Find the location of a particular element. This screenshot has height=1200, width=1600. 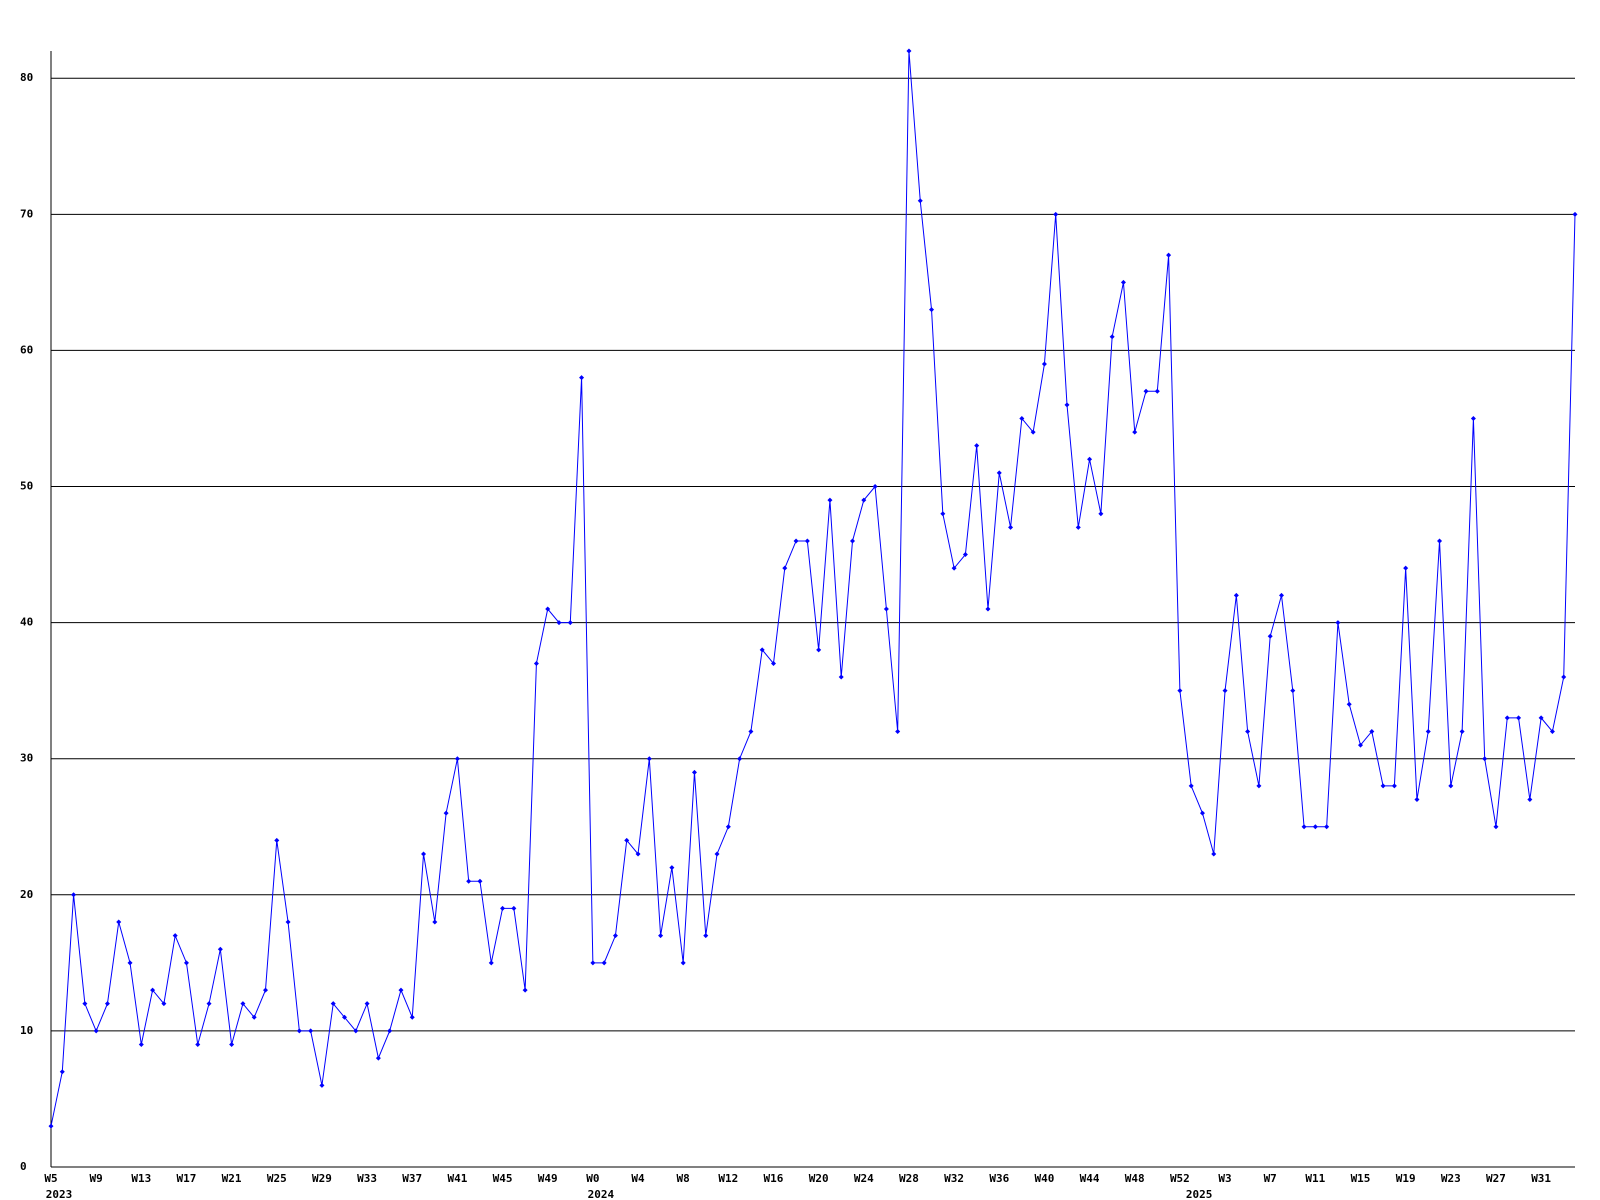

x-tick-label: W12 is located at coordinates (728, 1178).